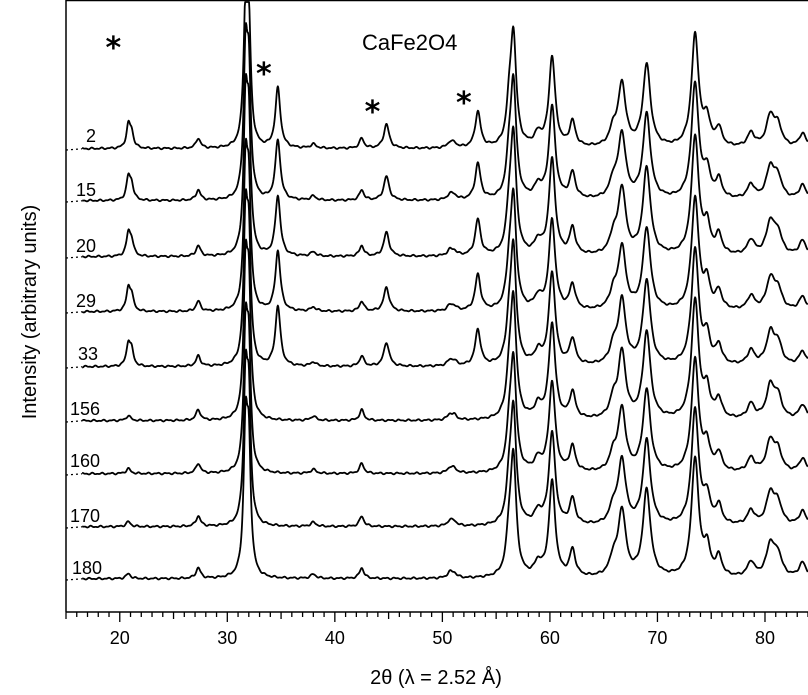  I want to click on x-tick-label: 30, so click(227, 638).